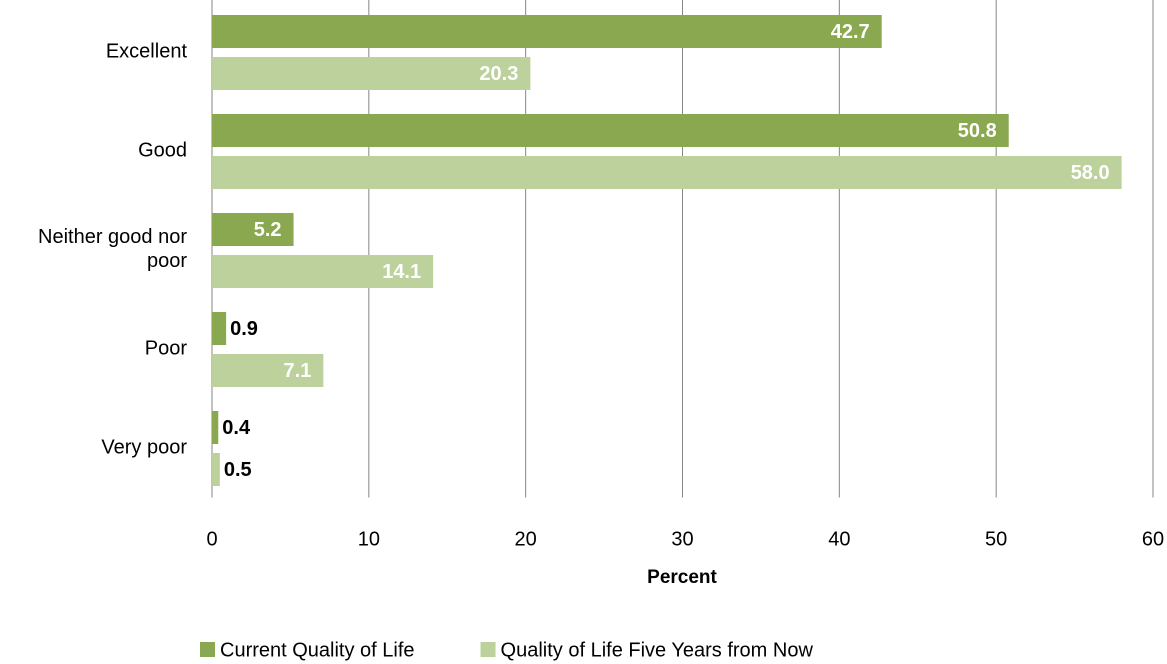 This screenshot has height=664, width=1167. I want to click on data-label: 50.8, so click(977, 131).